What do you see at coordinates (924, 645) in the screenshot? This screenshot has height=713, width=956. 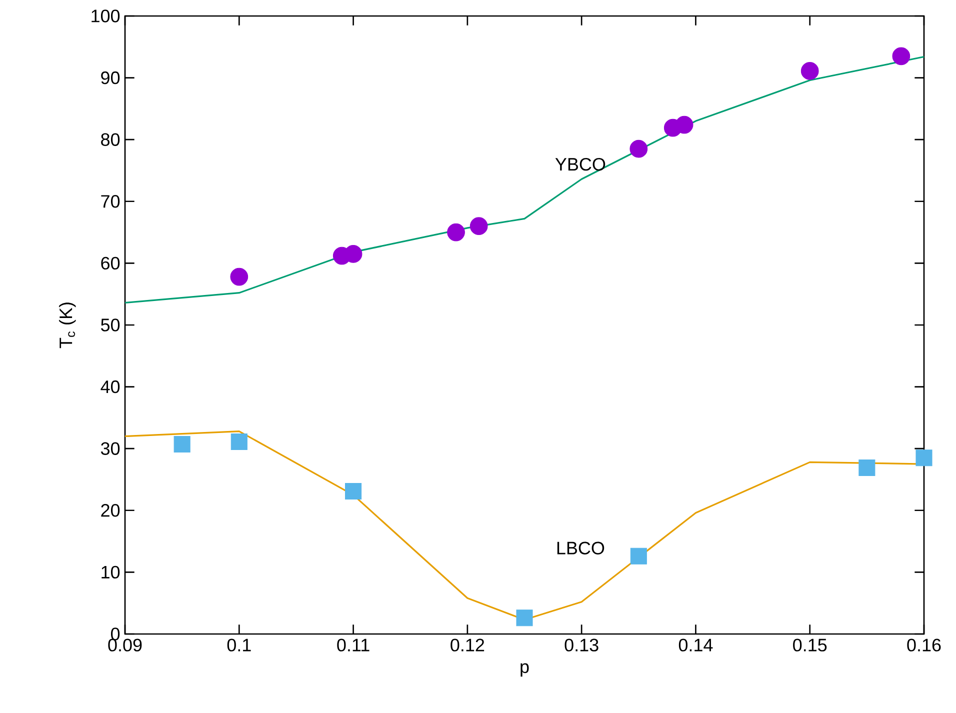 I see `x-tick-label: 0.16` at bounding box center [924, 645].